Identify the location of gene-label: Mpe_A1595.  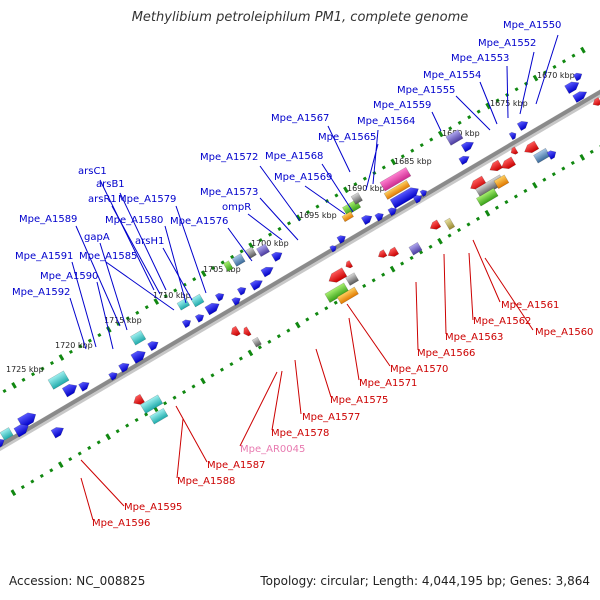
(153, 507).